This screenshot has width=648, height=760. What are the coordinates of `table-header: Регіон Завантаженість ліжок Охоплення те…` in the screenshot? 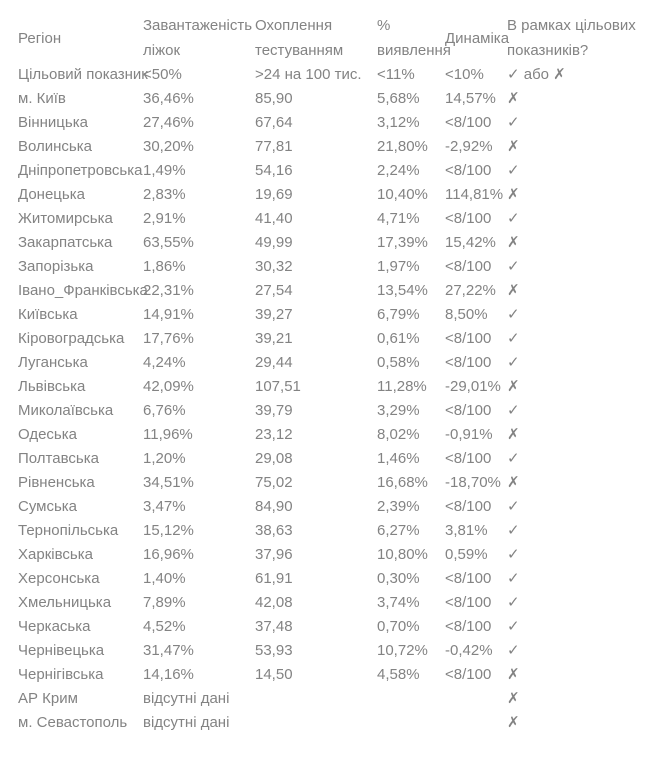 It's located at (333, 50).